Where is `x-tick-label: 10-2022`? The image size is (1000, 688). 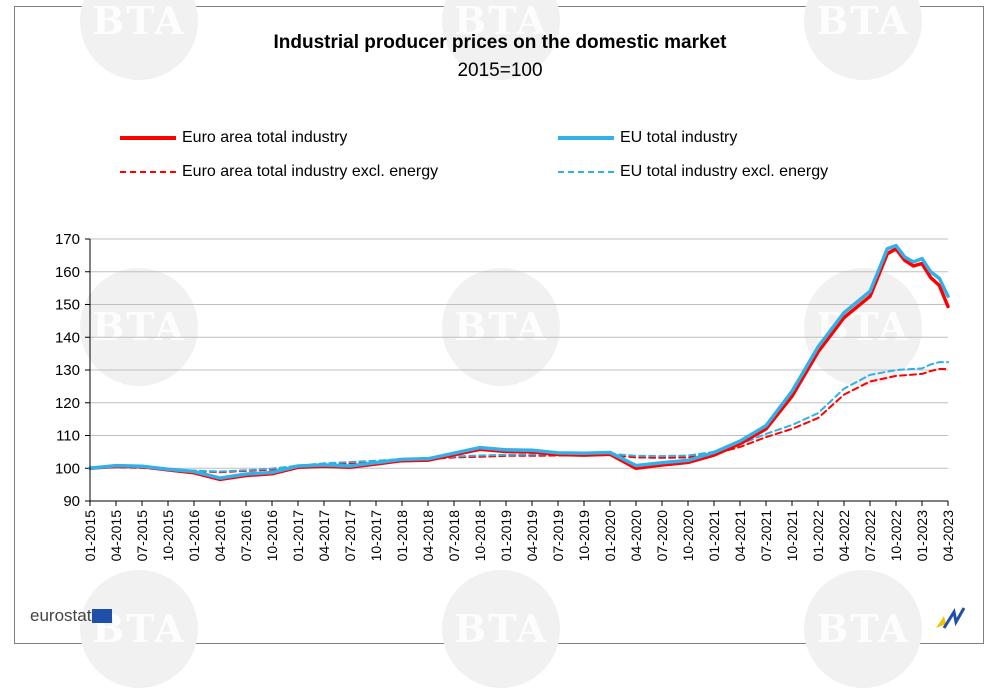 x-tick-label: 10-2022 is located at coordinates (896, 536).